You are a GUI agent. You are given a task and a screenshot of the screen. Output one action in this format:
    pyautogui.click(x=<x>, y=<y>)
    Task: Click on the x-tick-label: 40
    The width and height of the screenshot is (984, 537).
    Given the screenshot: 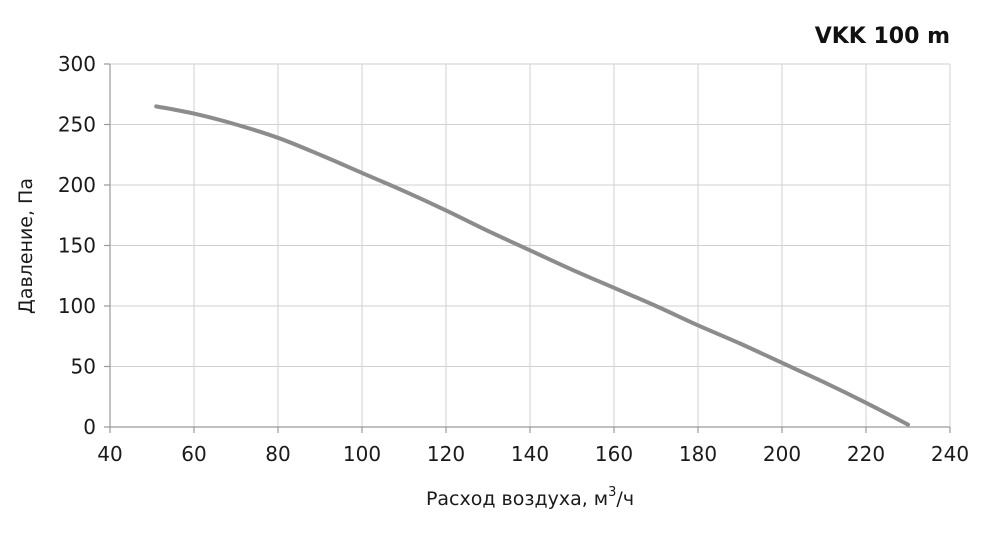 What is the action you would take?
    pyautogui.click(x=109, y=454)
    